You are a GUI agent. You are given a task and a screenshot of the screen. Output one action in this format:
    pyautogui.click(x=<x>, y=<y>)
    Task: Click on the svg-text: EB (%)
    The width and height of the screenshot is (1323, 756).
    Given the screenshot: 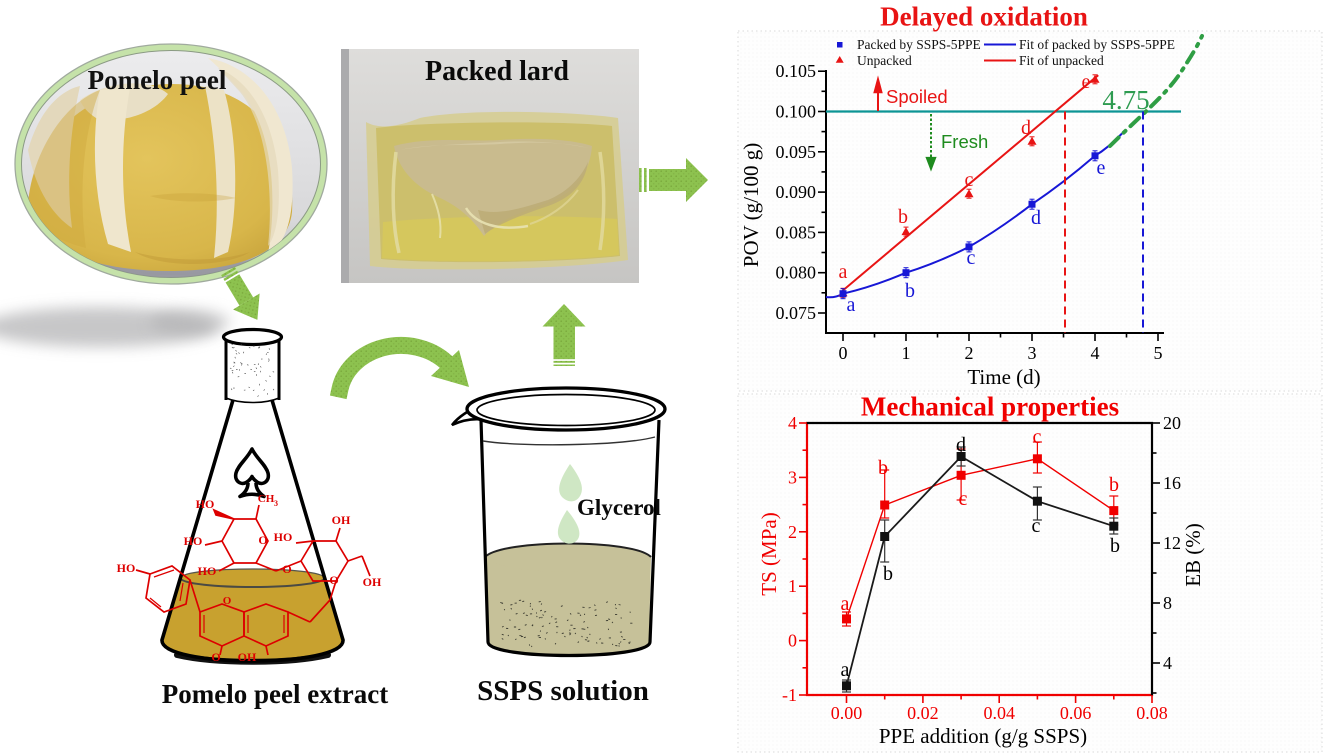 What is the action you would take?
    pyautogui.click(x=1193, y=555)
    